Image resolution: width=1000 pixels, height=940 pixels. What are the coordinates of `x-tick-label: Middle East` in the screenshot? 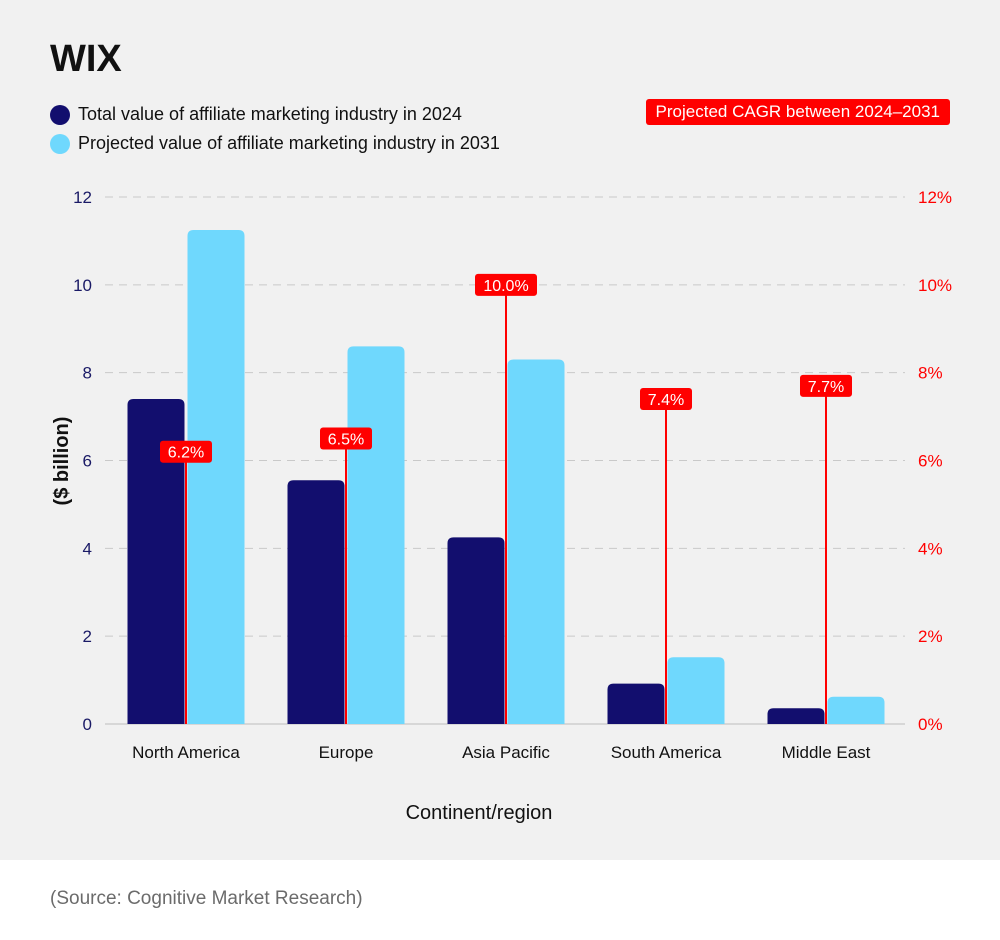 It's located at (826, 752).